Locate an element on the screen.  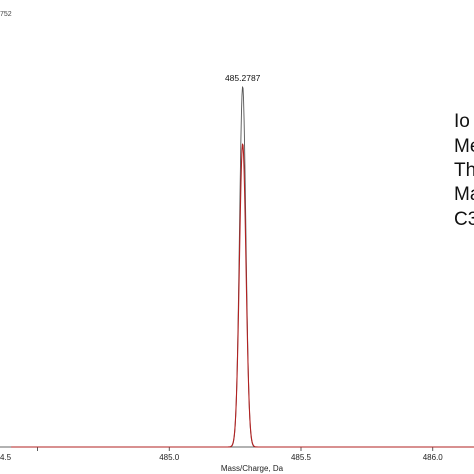
x-tick-label: 486.0 is located at coordinates (433, 457).